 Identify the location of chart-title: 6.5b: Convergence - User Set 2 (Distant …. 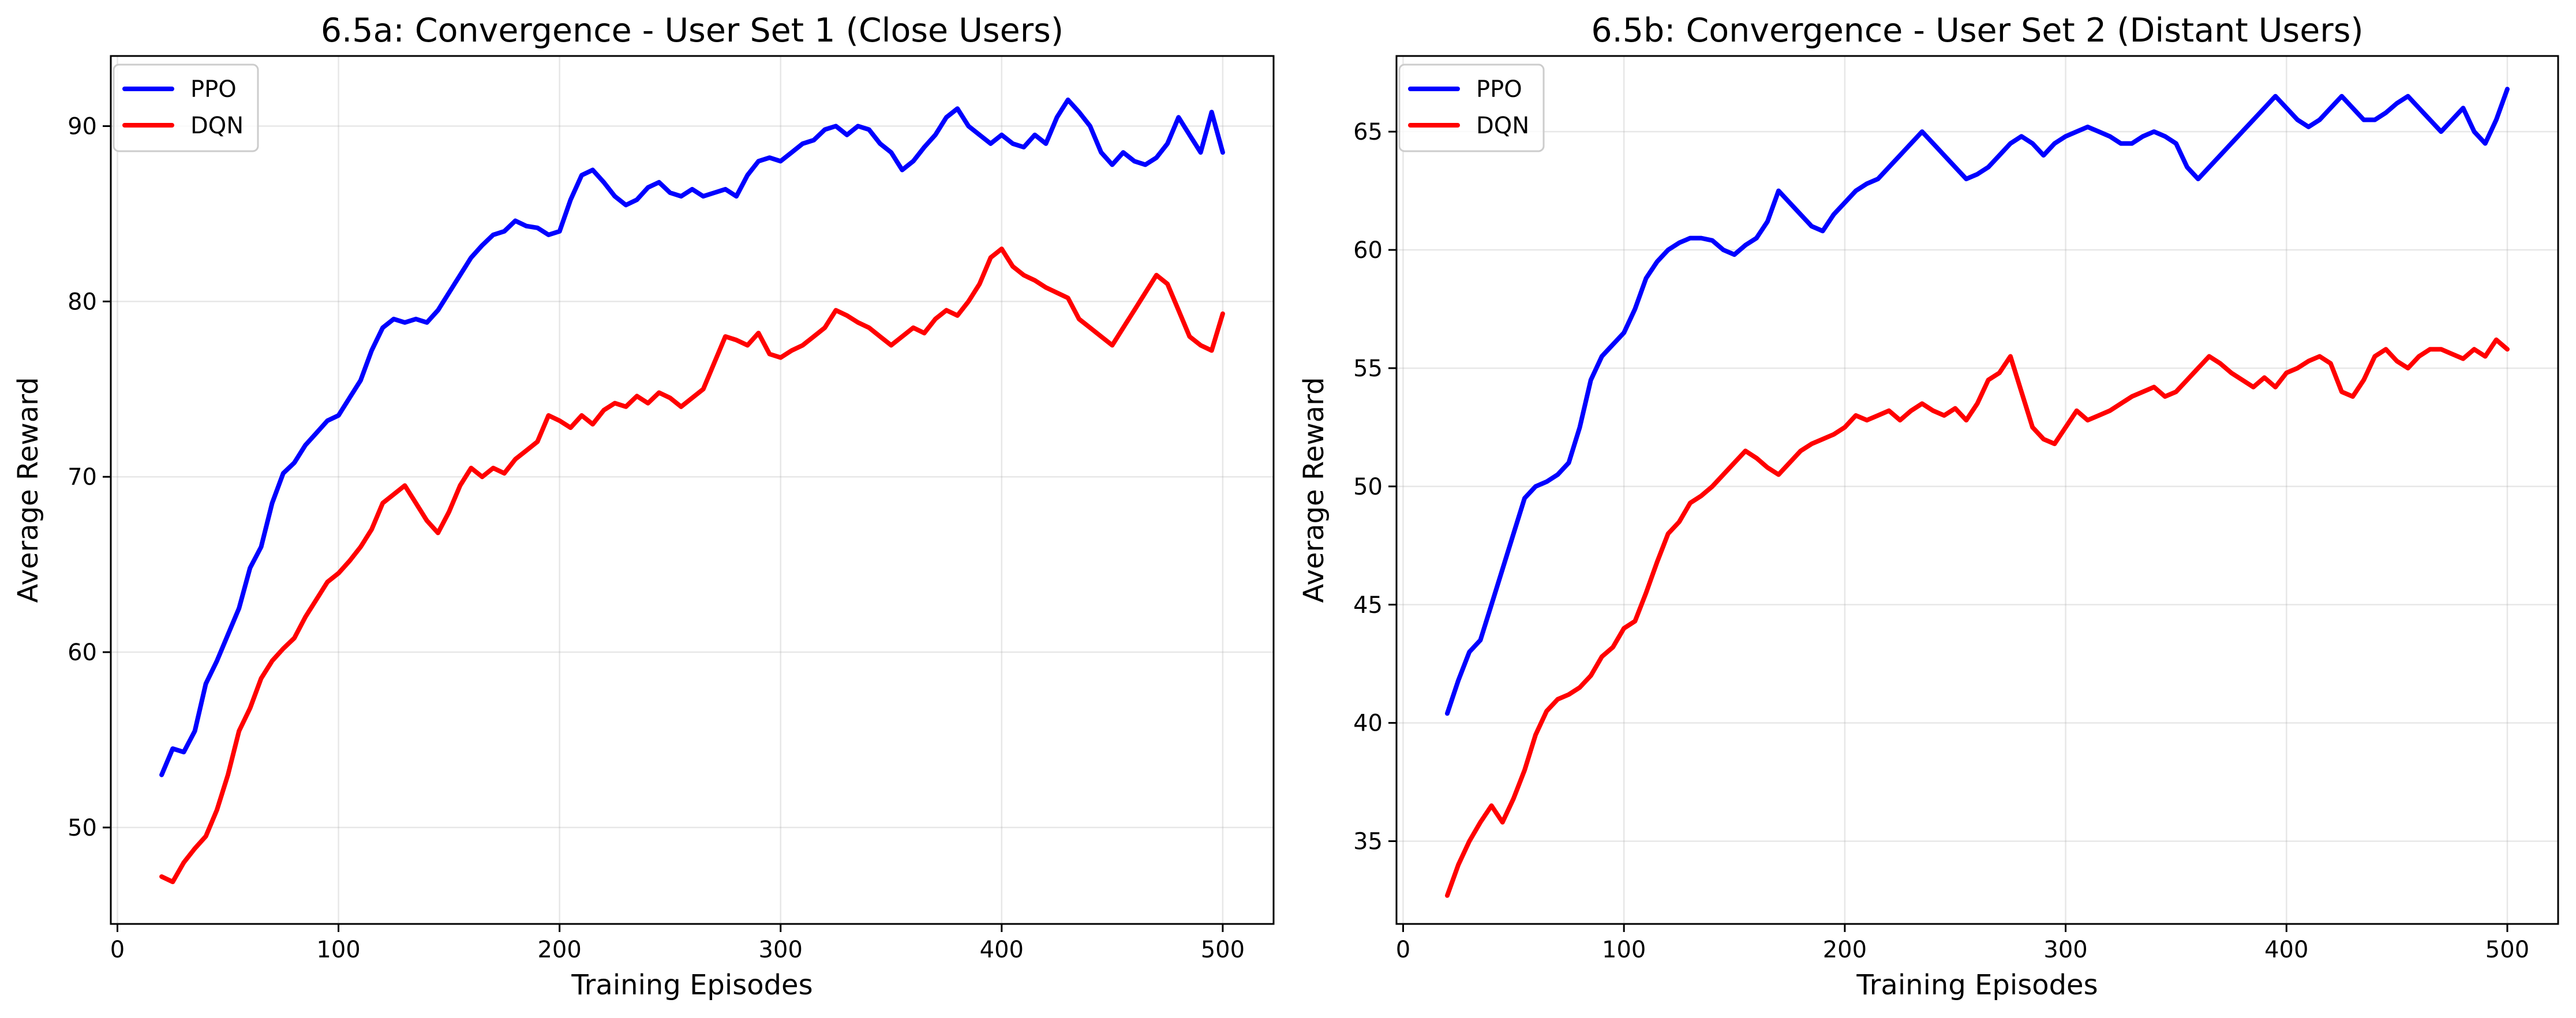
(1977, 31).